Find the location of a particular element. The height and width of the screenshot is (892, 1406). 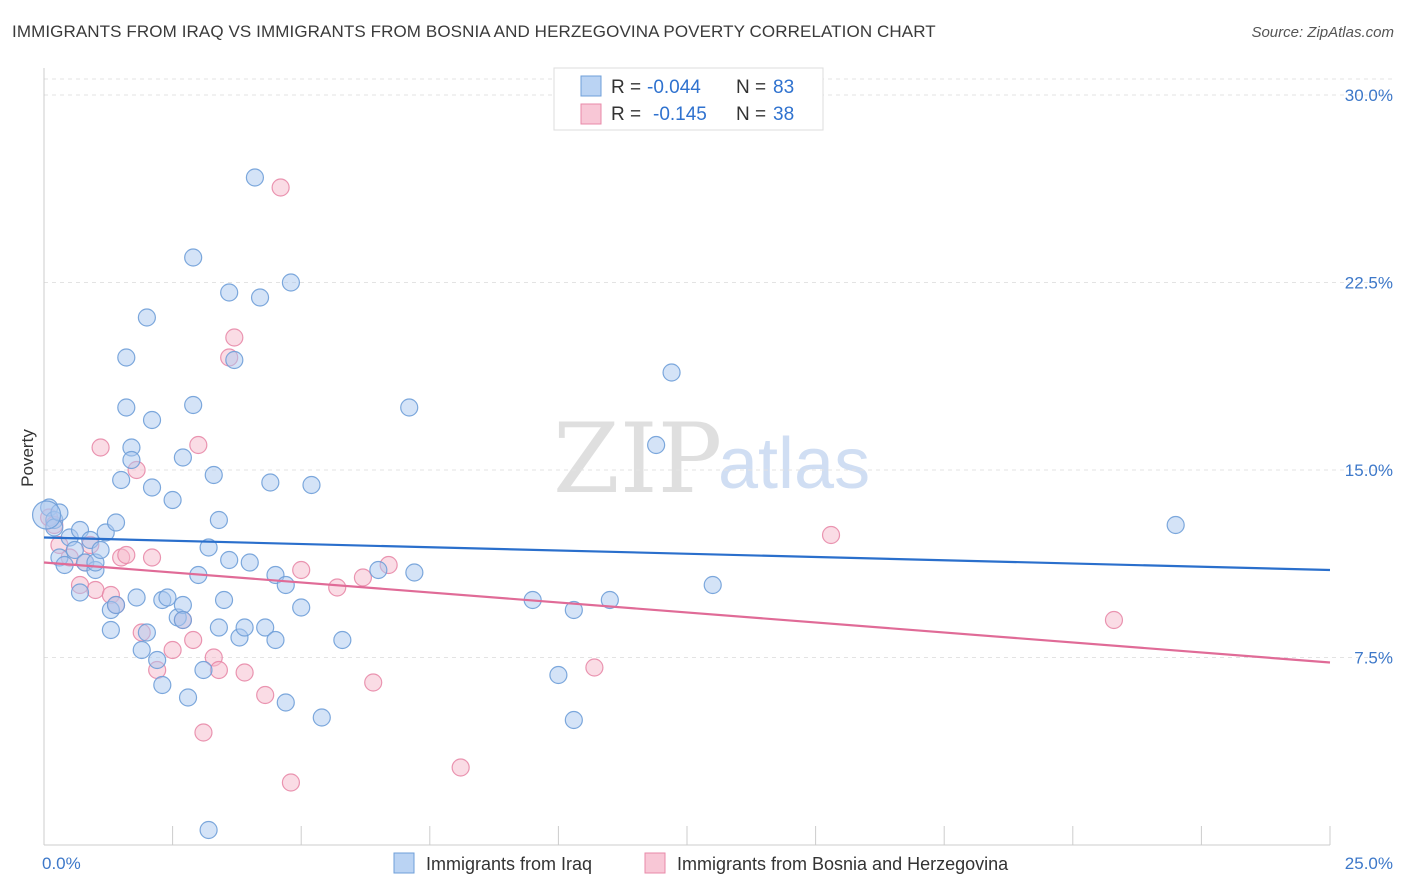

trend-lines is located at coordinates (687, 600).